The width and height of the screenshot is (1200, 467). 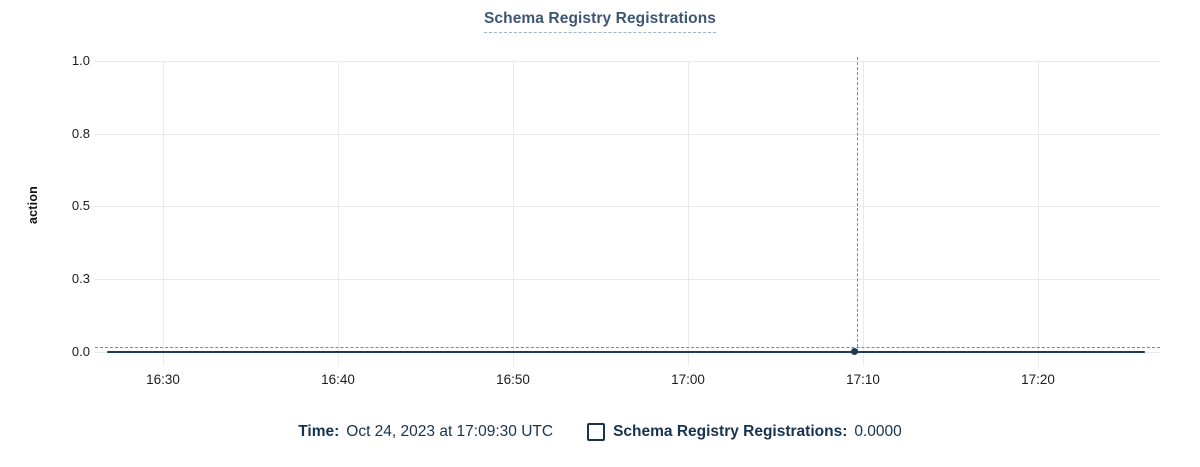 I want to click on tooltip-time-value: Oct 24, 2023 at 17:09:30 UTC, so click(x=450, y=431).